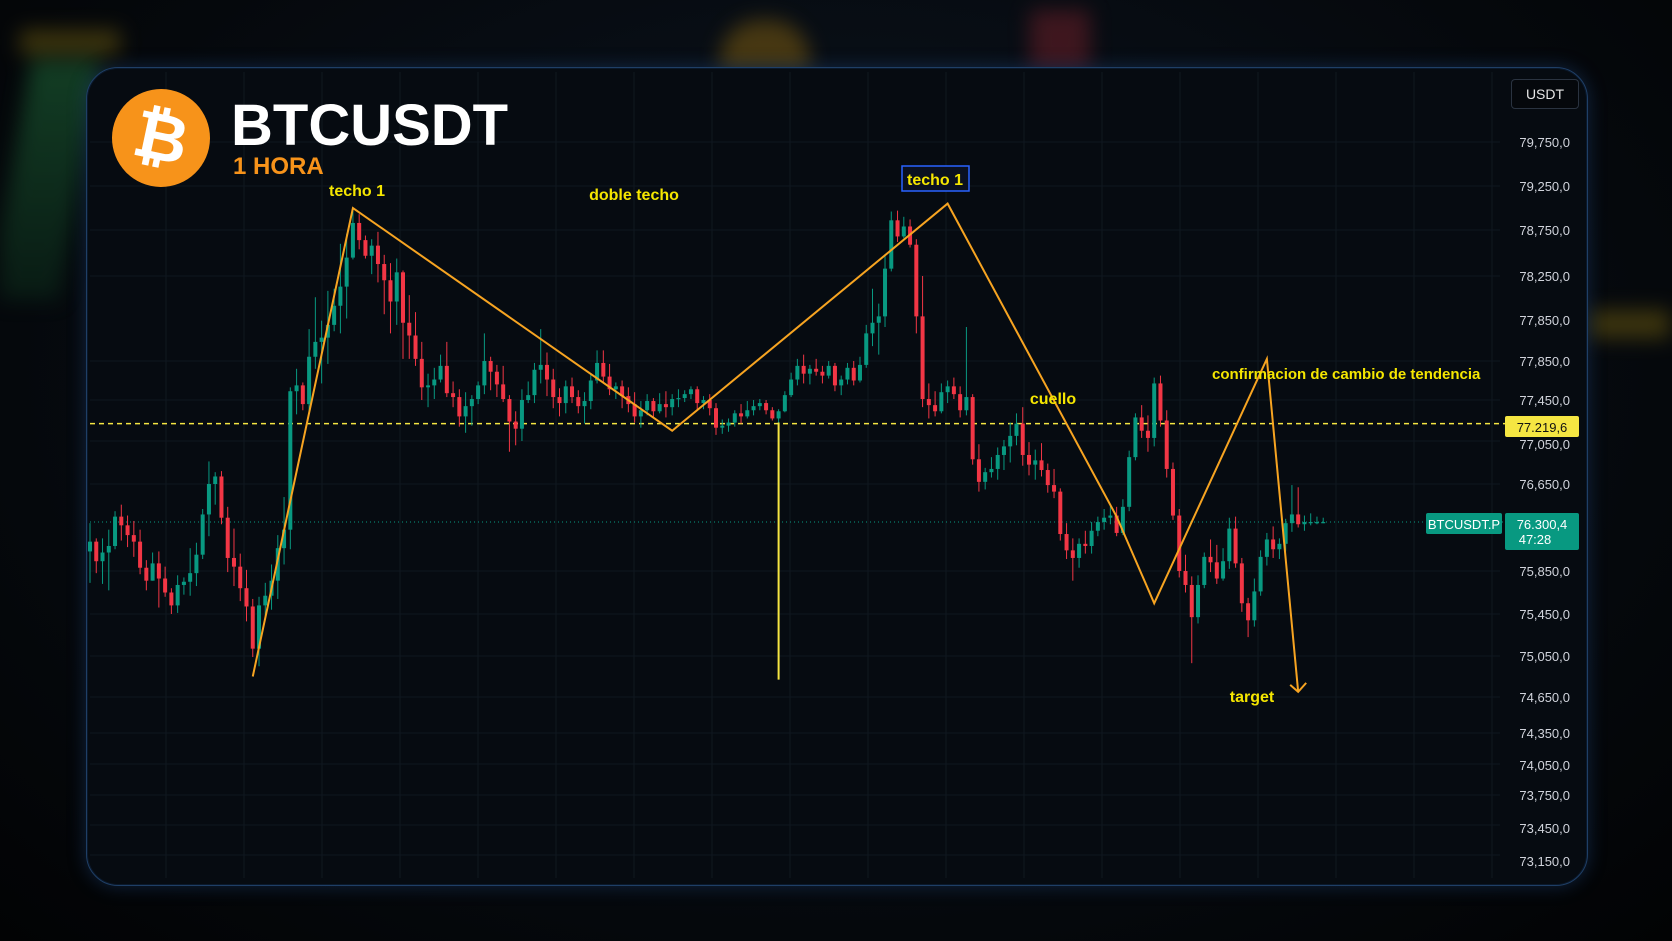 The image size is (1672, 941). I want to click on currency-unit-button: USDT, so click(1545, 94).